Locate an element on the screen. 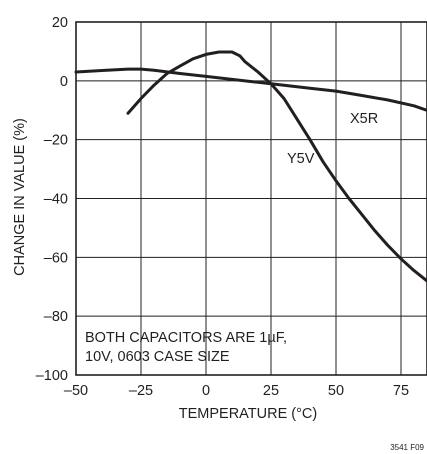  x-tick-label: 50 is located at coordinates (336, 391).